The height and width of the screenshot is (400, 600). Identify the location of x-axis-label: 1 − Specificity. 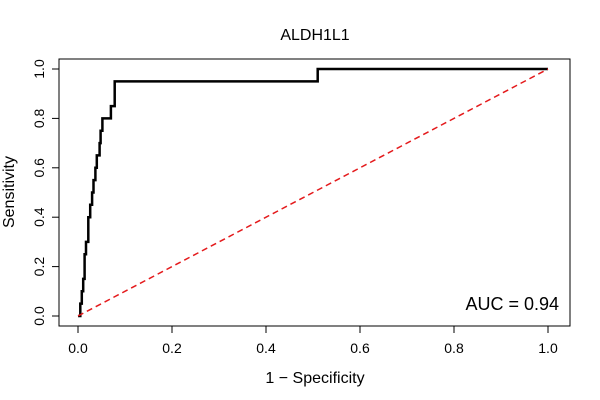
(314, 378).